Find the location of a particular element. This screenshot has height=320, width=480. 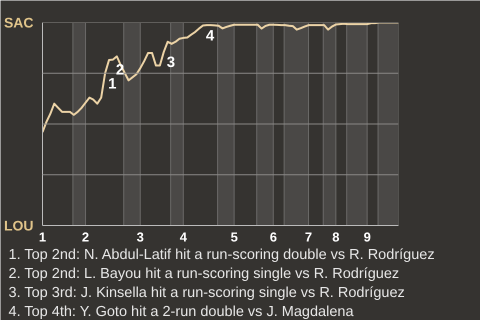

text: 3. Top 3rd: J. Kinsella hit a run-scoring single vs R. Rodríguez is located at coordinates (206, 293).